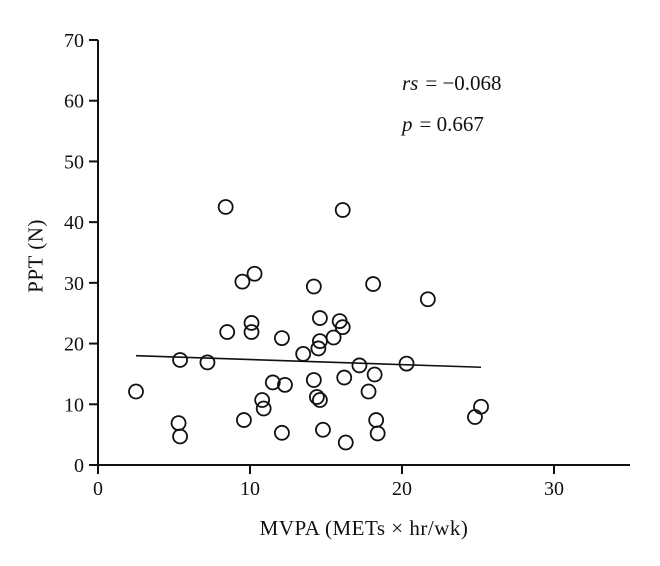  What do you see at coordinates (74, 162) in the screenshot?
I see `y-tick-label: 50` at bounding box center [74, 162].